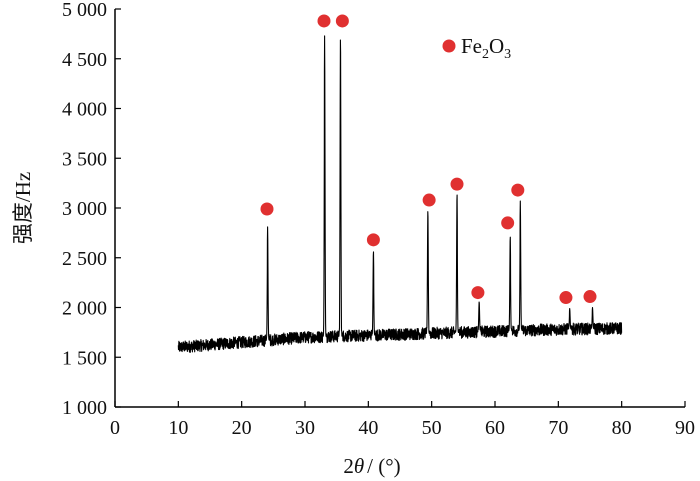 This screenshot has width=700, height=481. What do you see at coordinates (84, 259) in the screenshot?
I see `y-tick-label: 2 500` at bounding box center [84, 259].